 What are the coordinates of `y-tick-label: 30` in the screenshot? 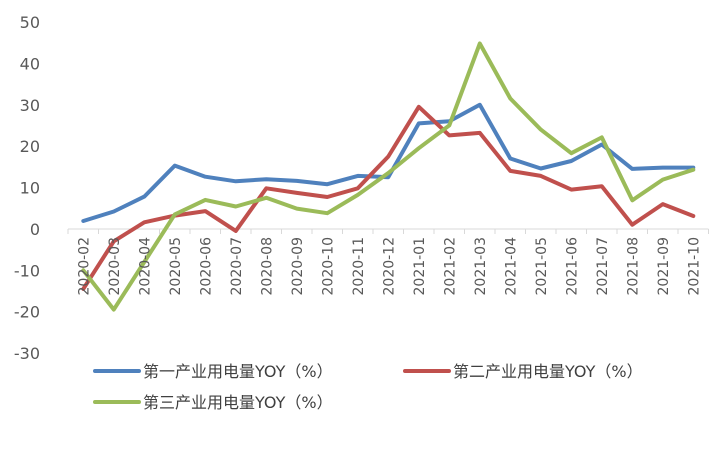 It's located at (30, 105).